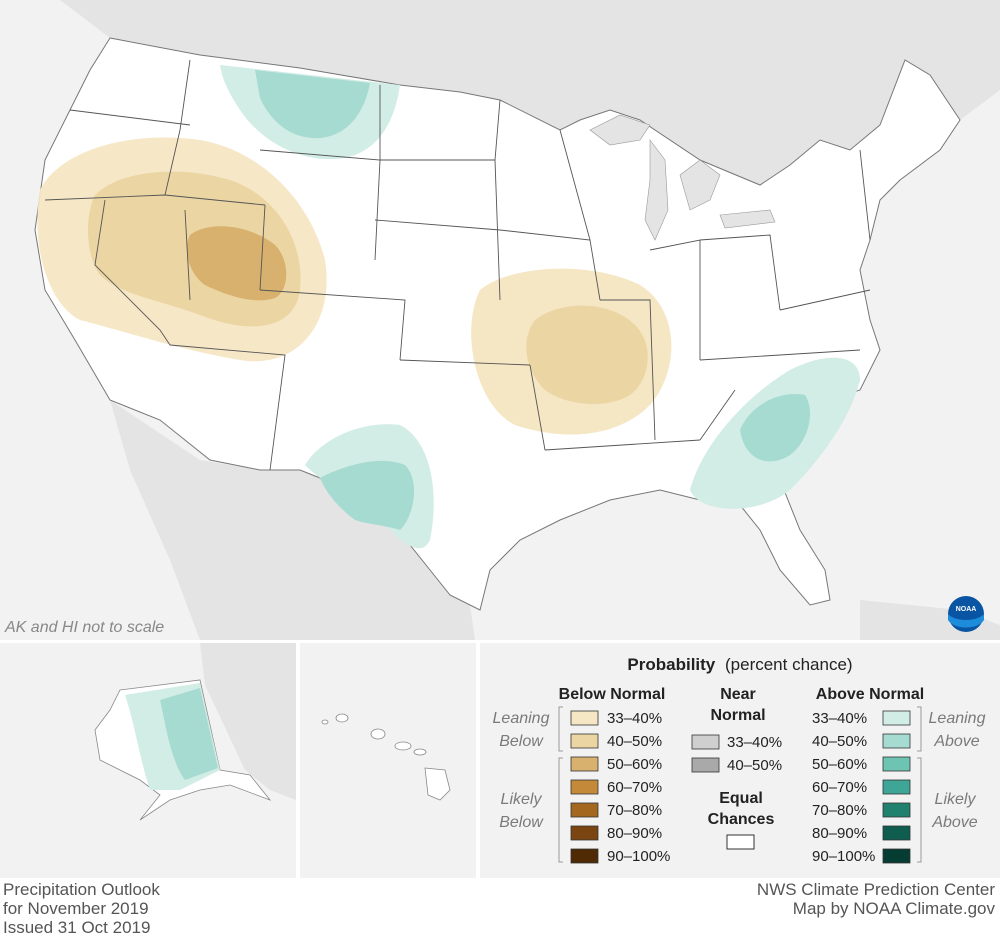 This screenshot has width=1000, height=938. What do you see at coordinates (737, 715) in the screenshot?
I see `near-normal-heading-2: Normal` at bounding box center [737, 715].